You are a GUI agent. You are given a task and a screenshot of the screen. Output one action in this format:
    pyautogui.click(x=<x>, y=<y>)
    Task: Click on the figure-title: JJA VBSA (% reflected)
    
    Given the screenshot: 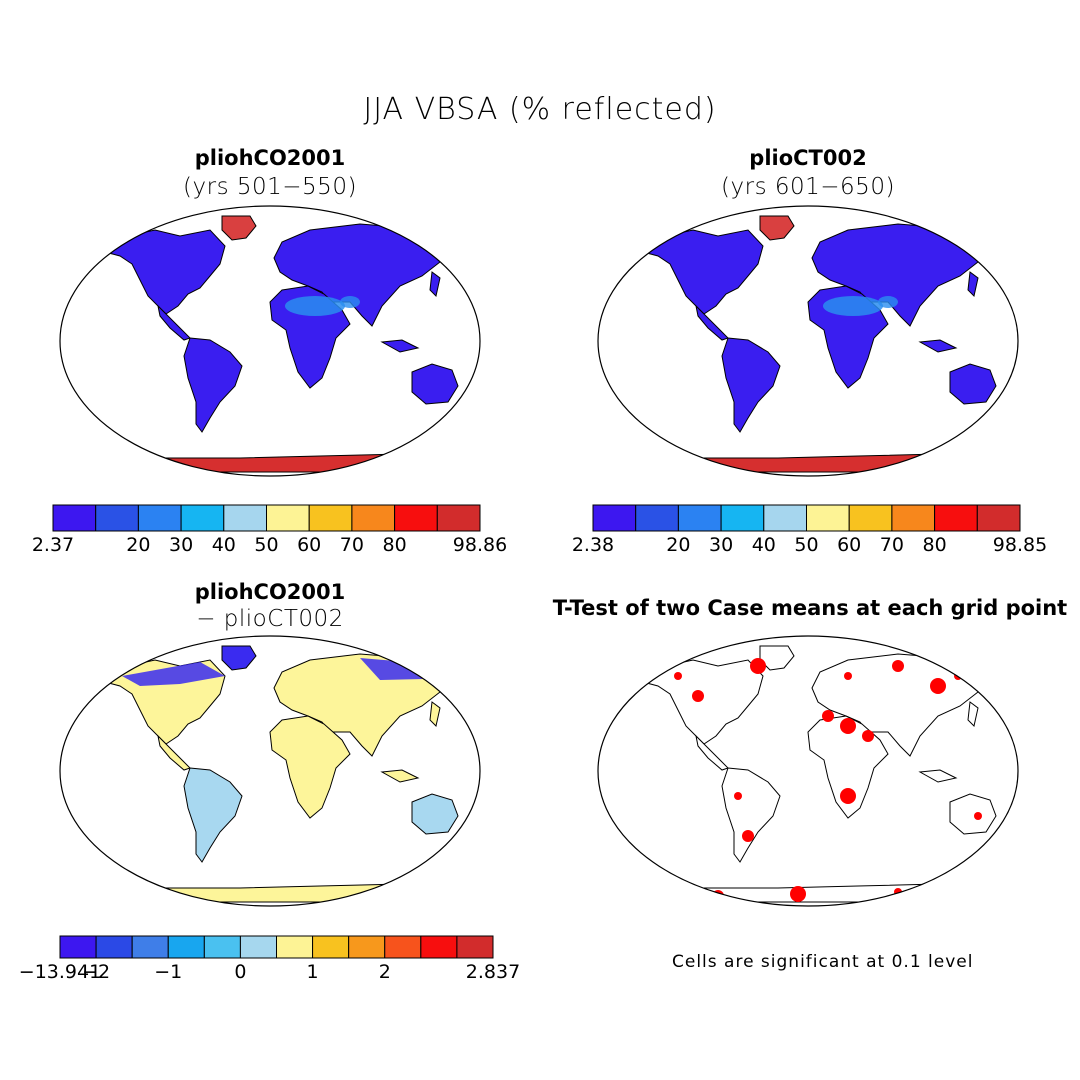 What is the action you would take?
    pyautogui.click(x=540, y=109)
    